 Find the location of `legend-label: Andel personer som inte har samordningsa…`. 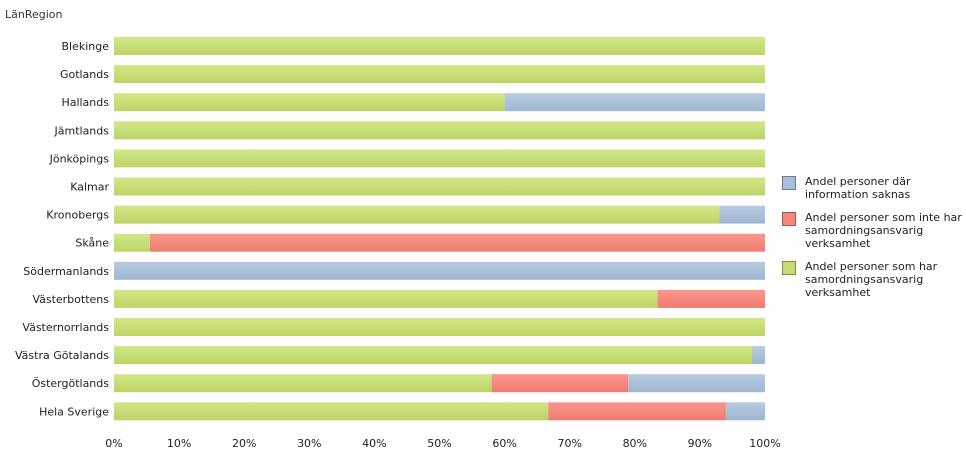

legend-label: Andel personer som inte har samordningsa… is located at coordinates (883, 230).